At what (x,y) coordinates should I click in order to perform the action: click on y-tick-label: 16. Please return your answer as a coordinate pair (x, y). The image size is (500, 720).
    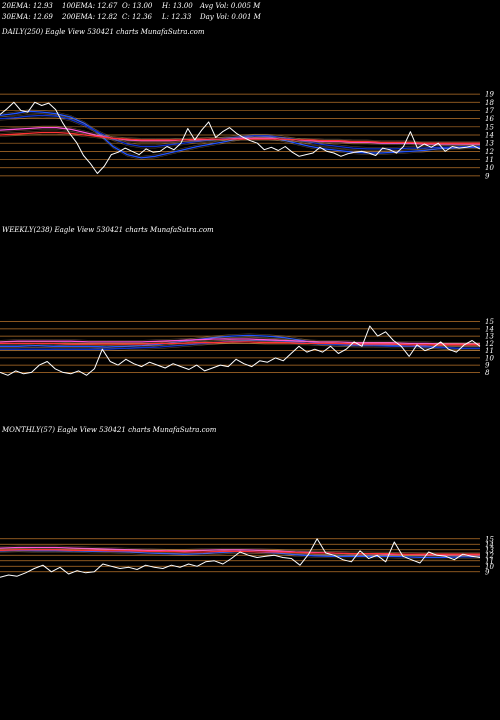
    Looking at the image, I should click on (489, 119).